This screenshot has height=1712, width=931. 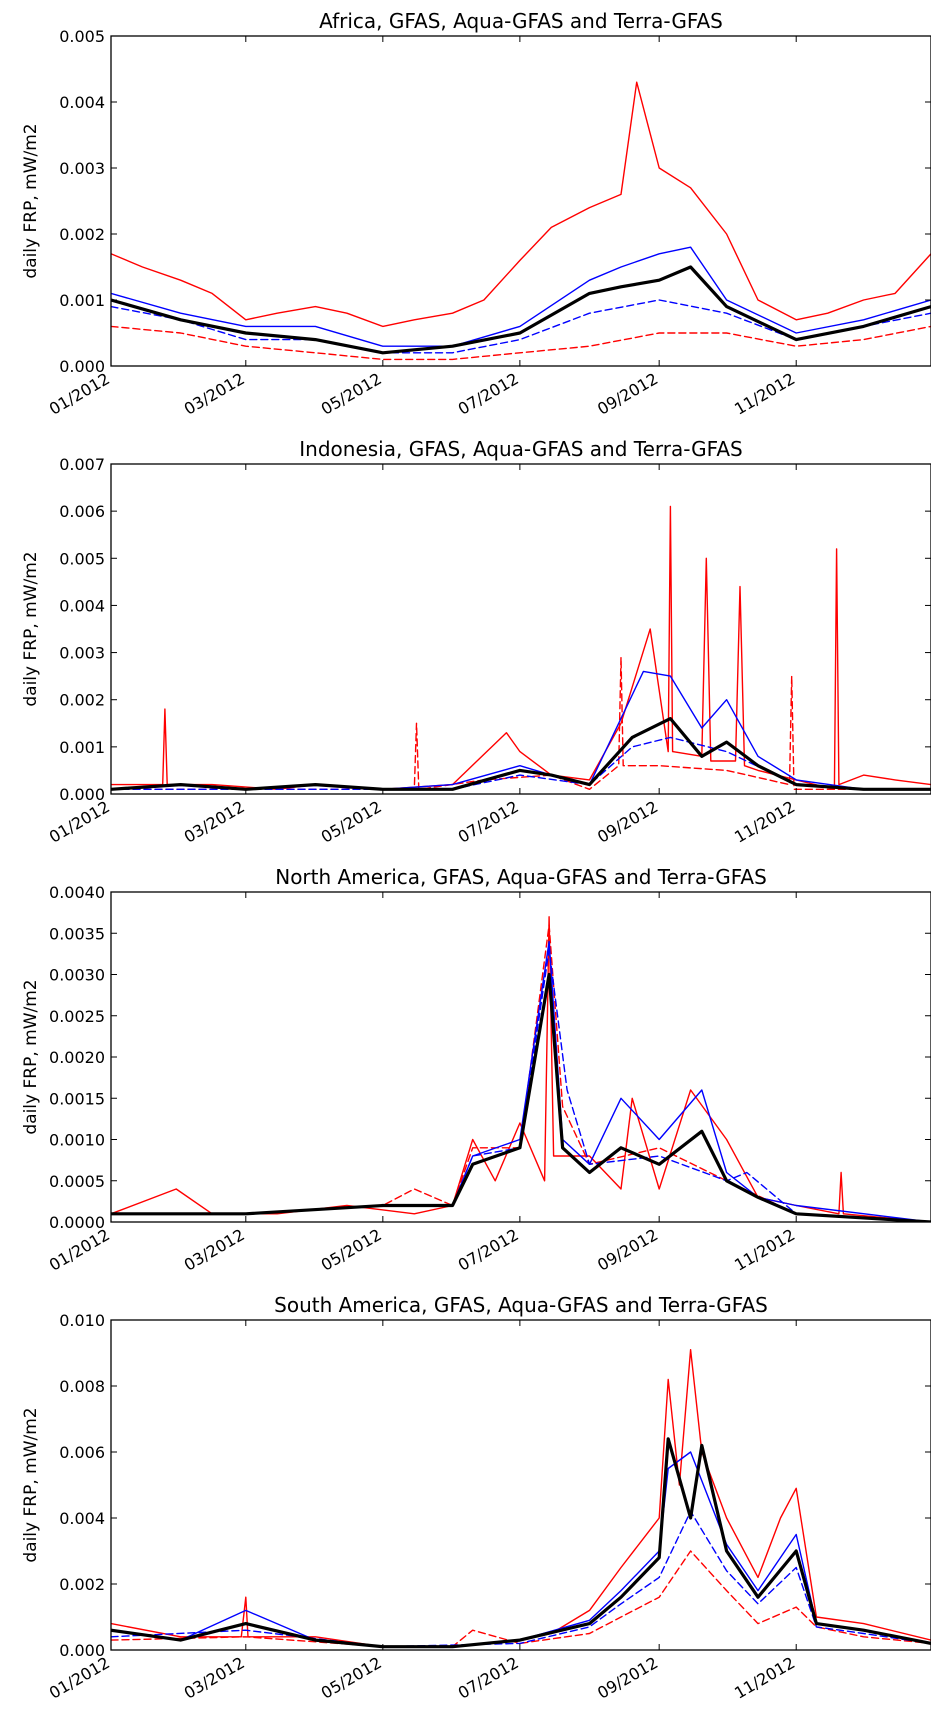 What do you see at coordinates (77, 1057) in the screenshot?
I see `y-tick-label: 0.0020` at bounding box center [77, 1057].